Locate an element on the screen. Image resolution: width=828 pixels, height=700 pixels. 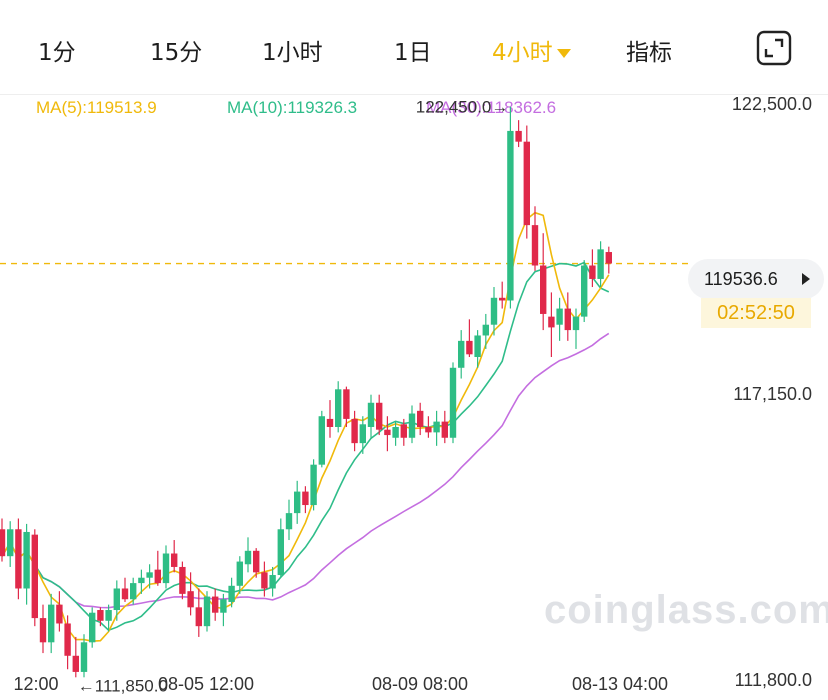
y-tick-label: 122,500.0 is located at coordinates (772, 104).